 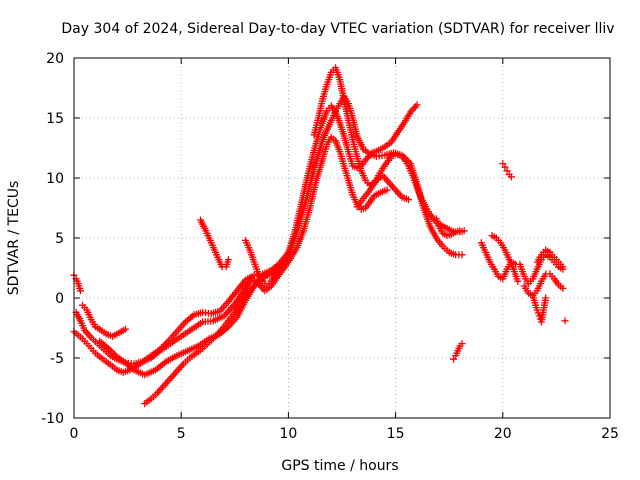 What do you see at coordinates (59, 239) in the screenshot?
I see `y-tick-label: 5` at bounding box center [59, 239].